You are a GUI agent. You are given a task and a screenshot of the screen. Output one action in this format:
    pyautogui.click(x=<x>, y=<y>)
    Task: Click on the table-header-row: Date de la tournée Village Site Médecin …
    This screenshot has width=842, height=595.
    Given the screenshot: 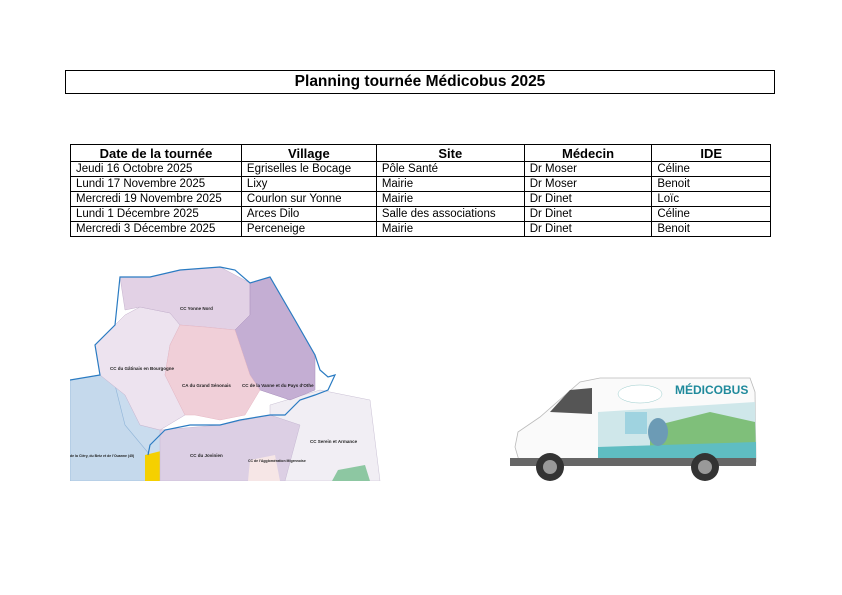 What is the action you would take?
    pyautogui.click(x=420, y=153)
    